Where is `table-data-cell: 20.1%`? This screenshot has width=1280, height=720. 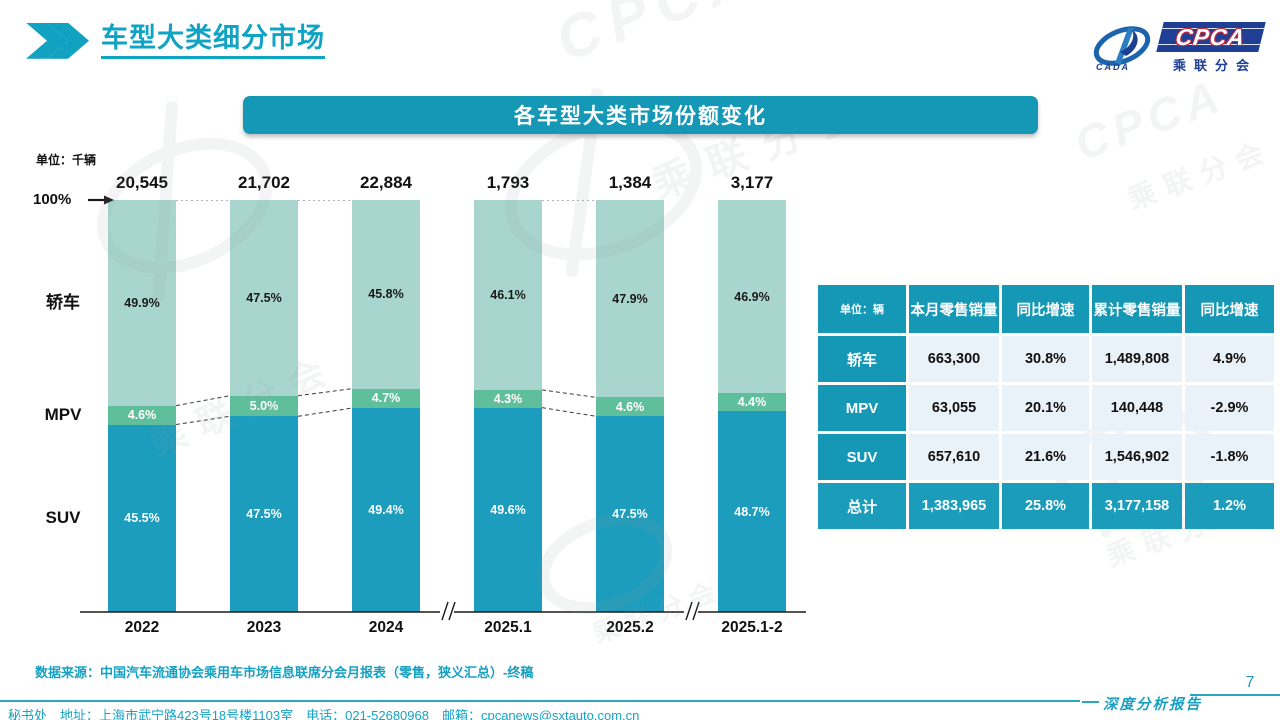 table-data-cell: 20.1% is located at coordinates (1045, 408).